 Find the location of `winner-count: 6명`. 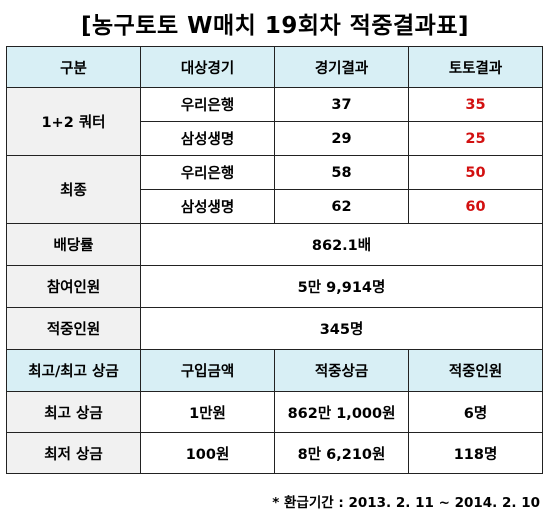

winner-count: 6명 is located at coordinates (475, 412).